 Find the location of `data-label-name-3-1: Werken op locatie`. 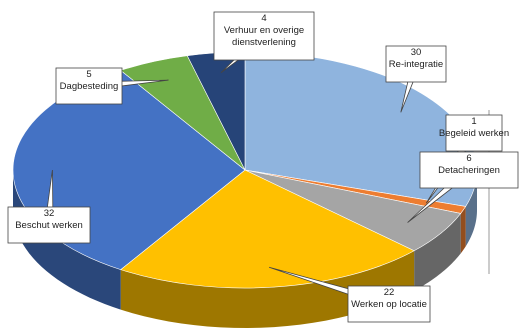

data-label-name-3-1: Werken op locatie is located at coordinates (389, 304).